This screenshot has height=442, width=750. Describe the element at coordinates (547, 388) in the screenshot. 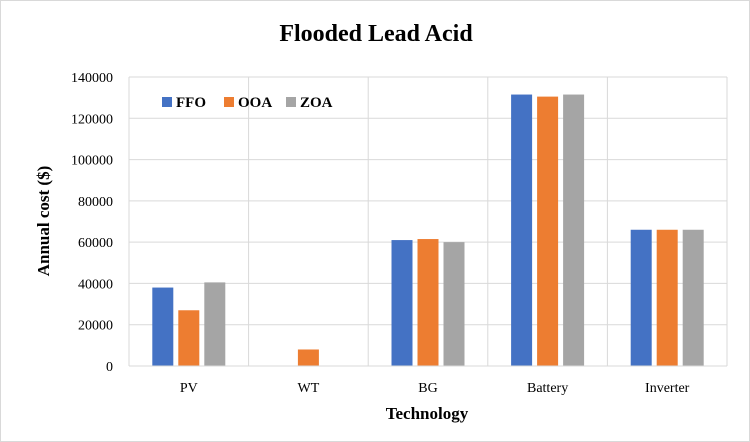

I see `x-tick-label: Battery` at that location.